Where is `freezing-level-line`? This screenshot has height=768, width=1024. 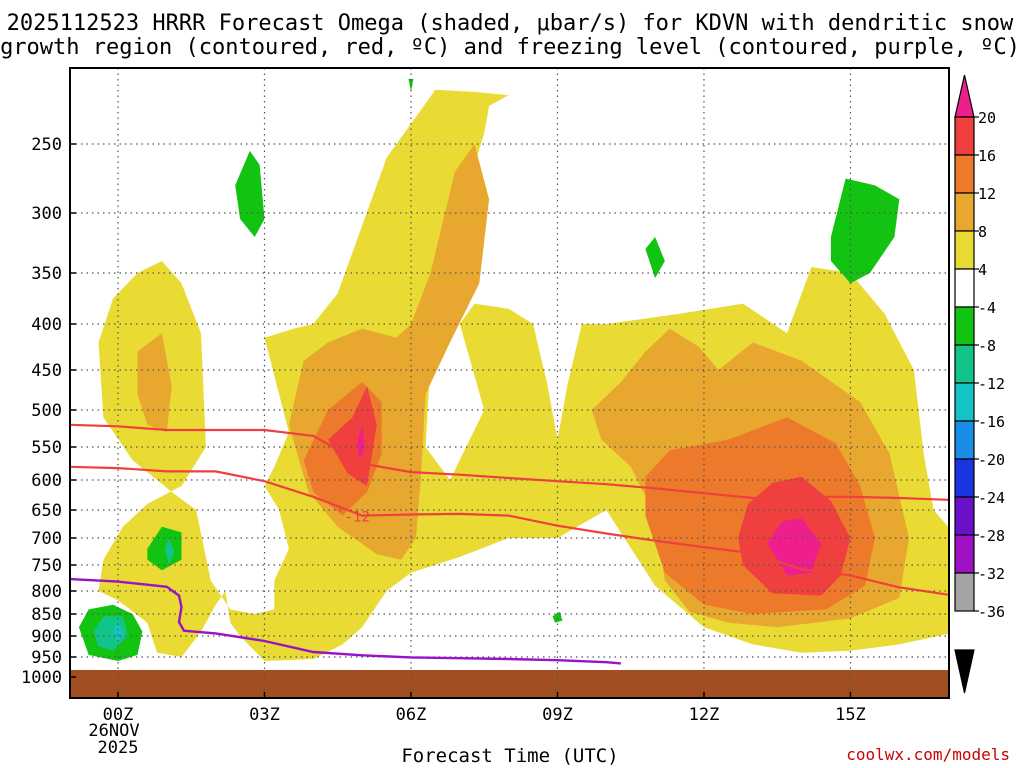 freezing-level-line is located at coordinates (345, 621).